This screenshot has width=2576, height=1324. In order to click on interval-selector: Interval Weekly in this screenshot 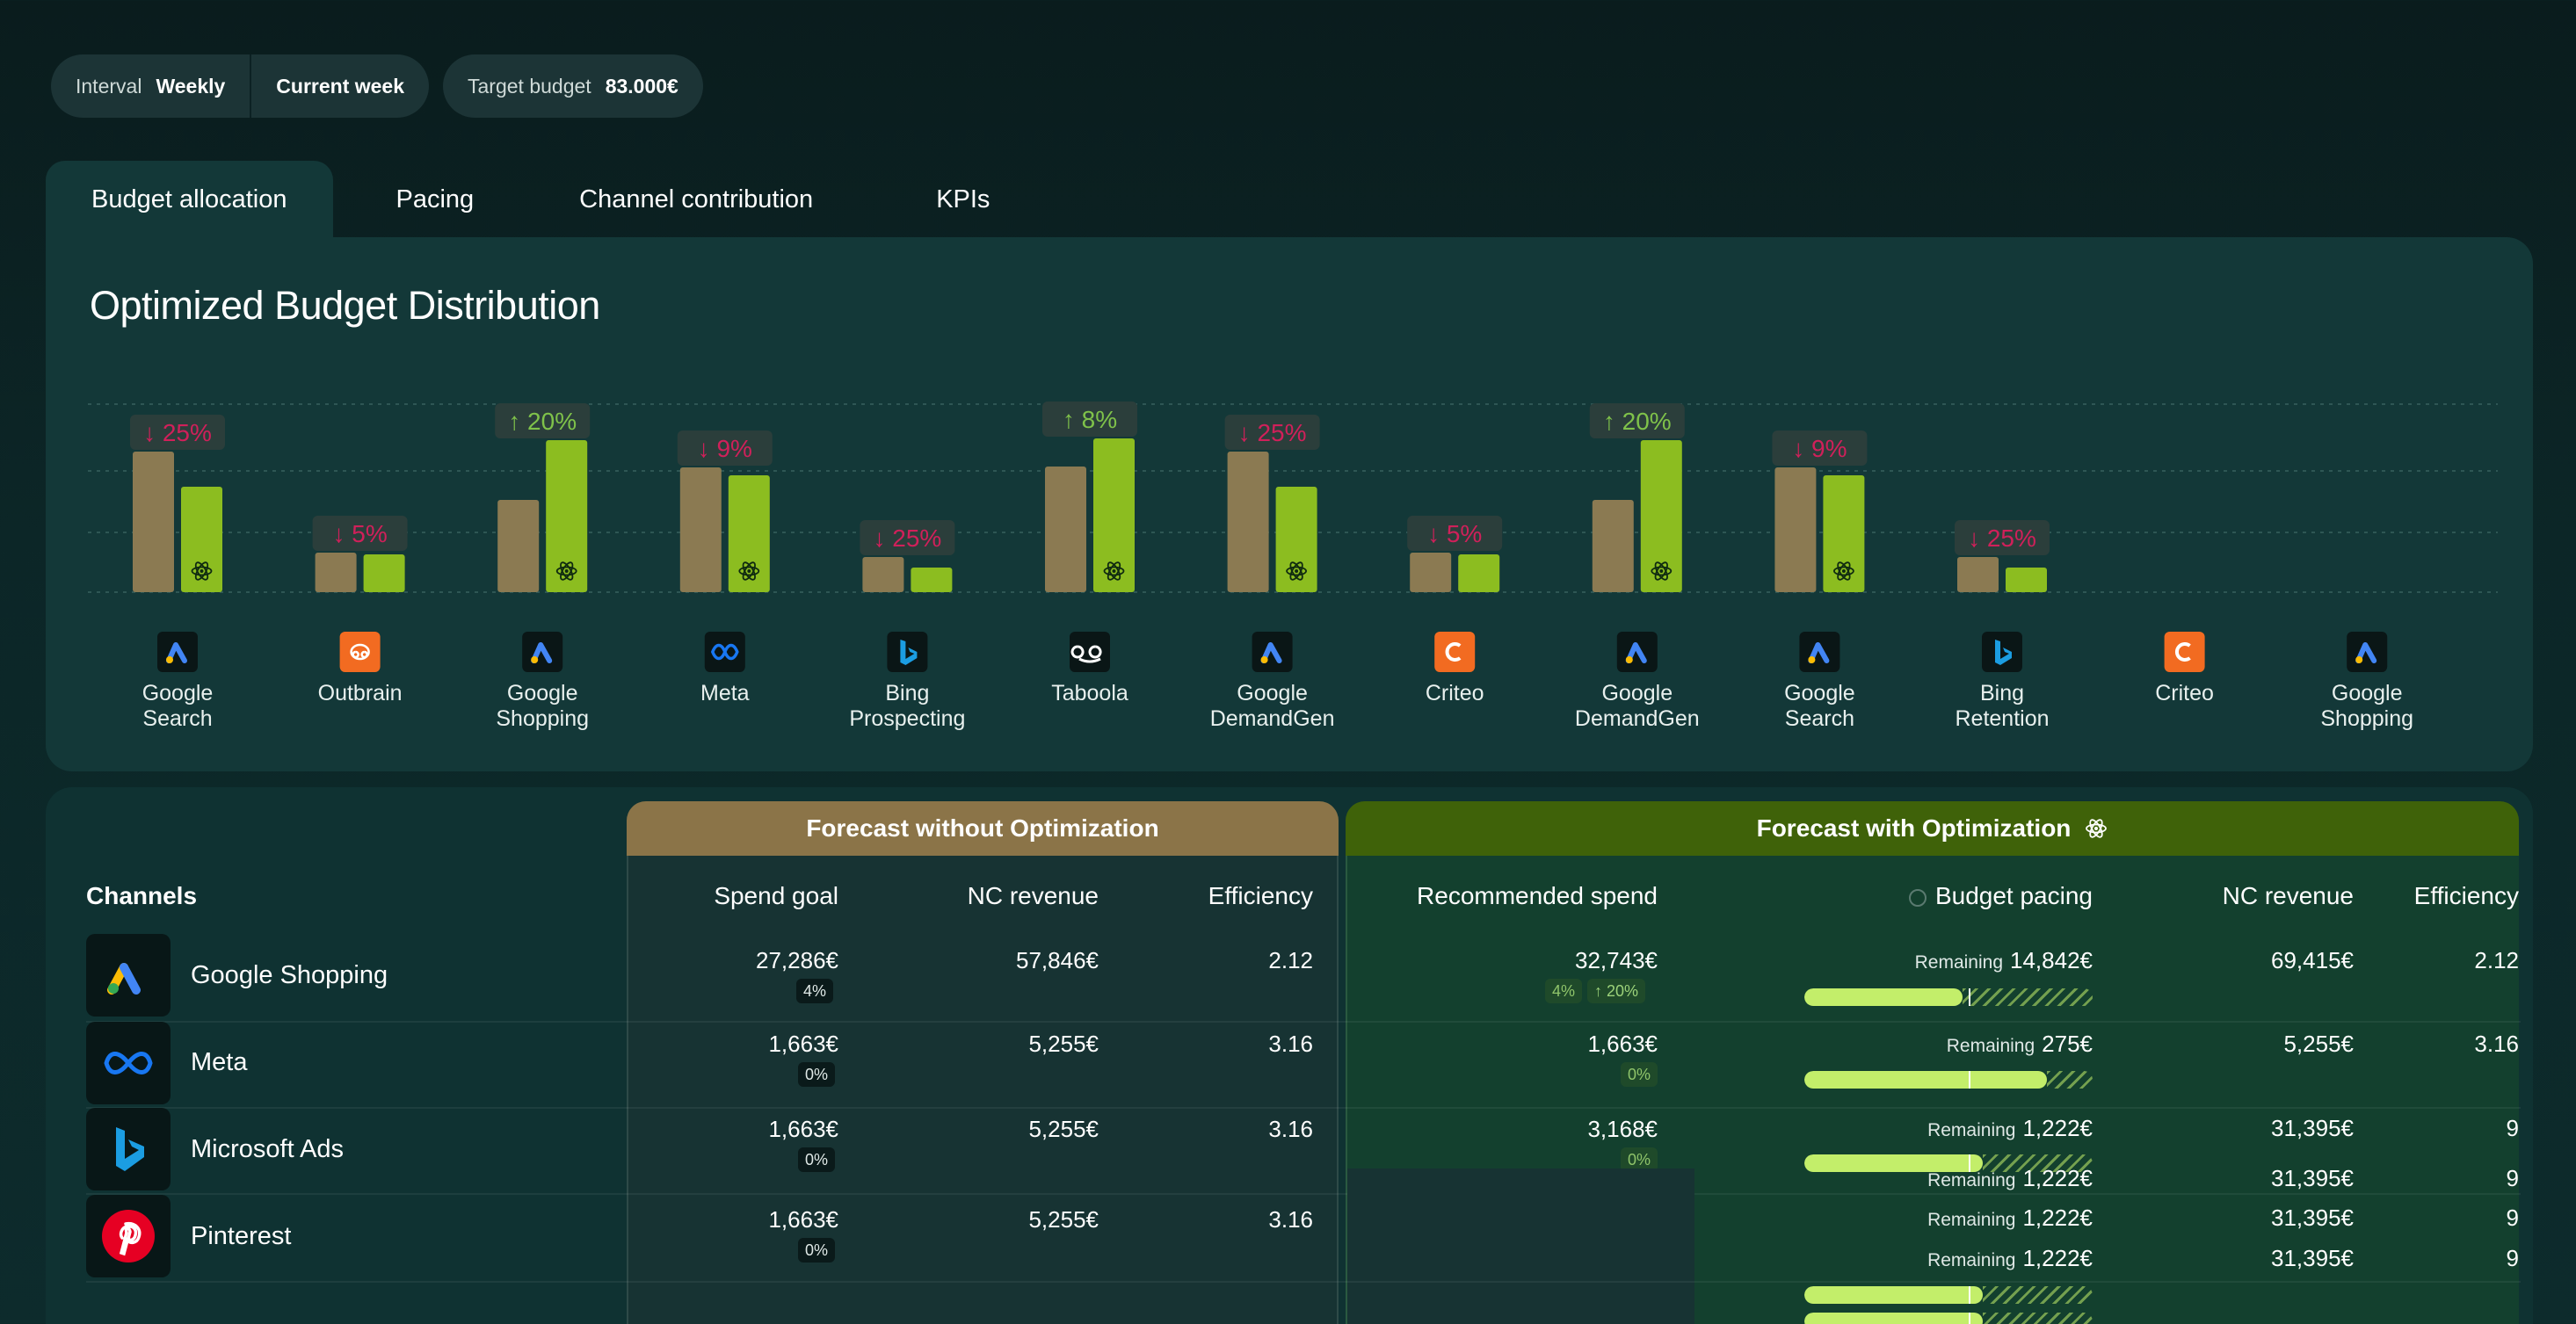, I will do `click(150, 86)`.